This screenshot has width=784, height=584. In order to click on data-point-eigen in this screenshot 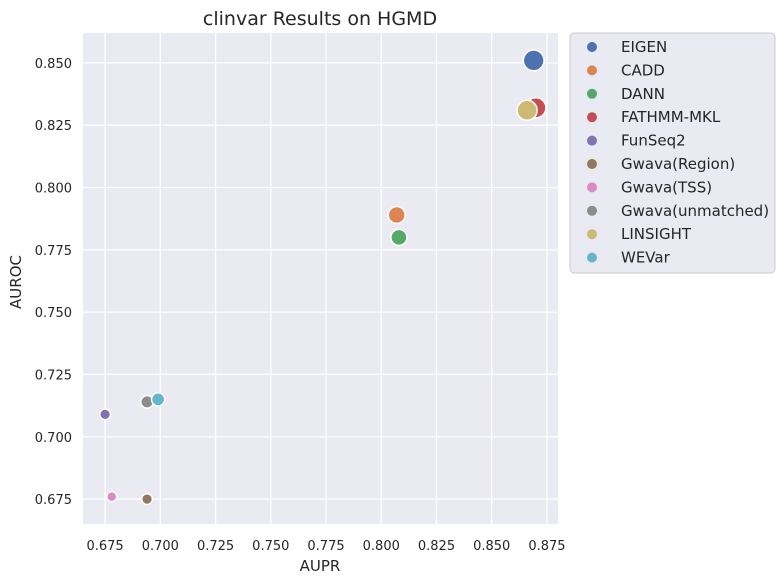, I will do `click(533, 60)`.